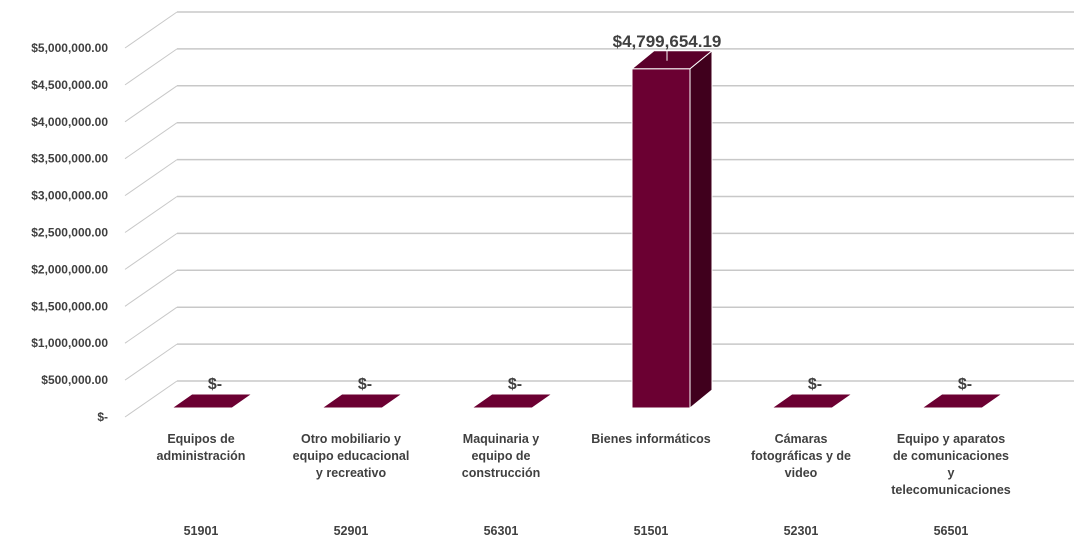  I want to click on code-label: 56301, so click(501, 531).